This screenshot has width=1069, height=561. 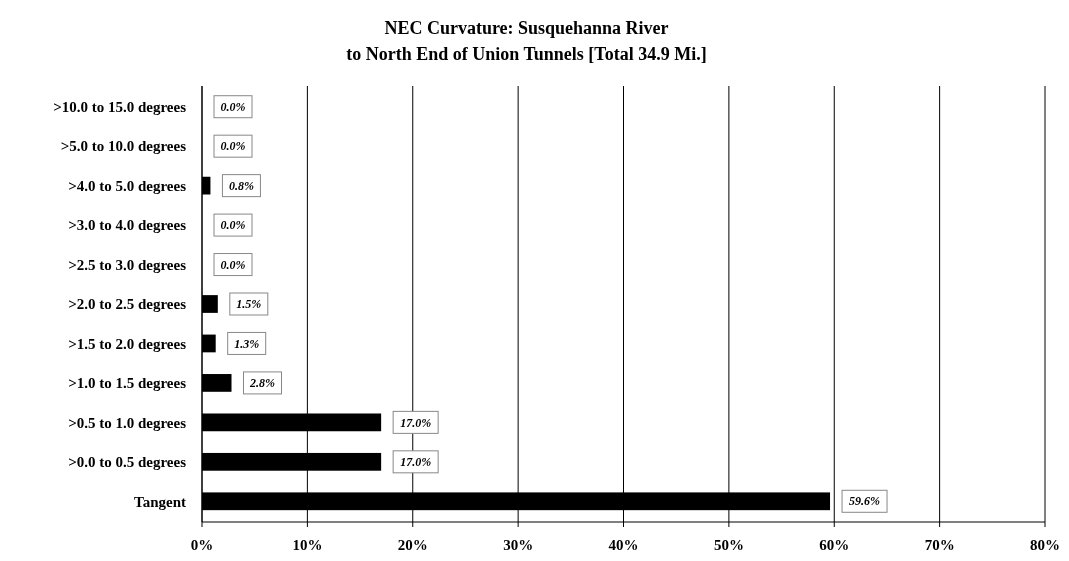 I want to click on x-tick-label: 60%, so click(x=834, y=545).